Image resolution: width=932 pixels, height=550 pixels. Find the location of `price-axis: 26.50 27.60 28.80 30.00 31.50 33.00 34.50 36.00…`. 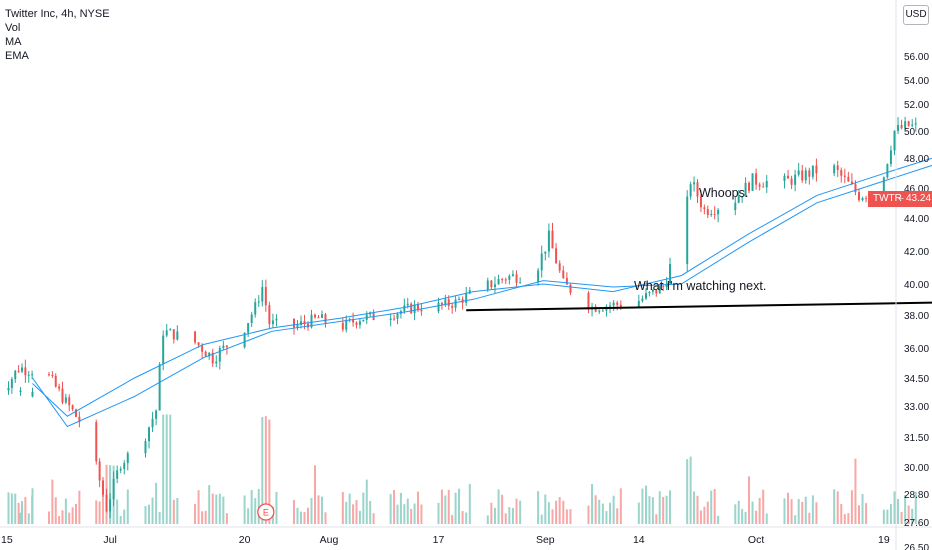

price-axis: 26.50 27.60 28.80 30.00 31.50 33.00 34.50 36.00… is located at coordinates (916, 301).